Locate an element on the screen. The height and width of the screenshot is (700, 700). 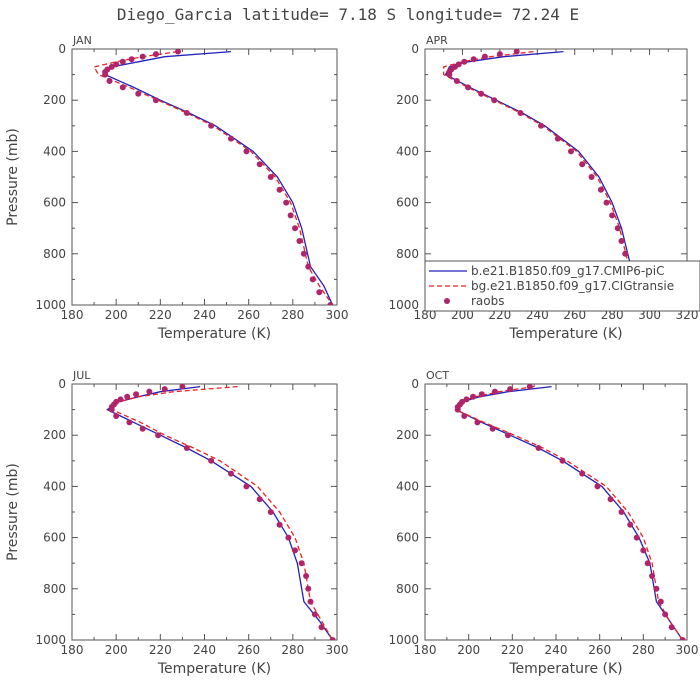
legend-entry-label: raobs is located at coordinates (488, 301).